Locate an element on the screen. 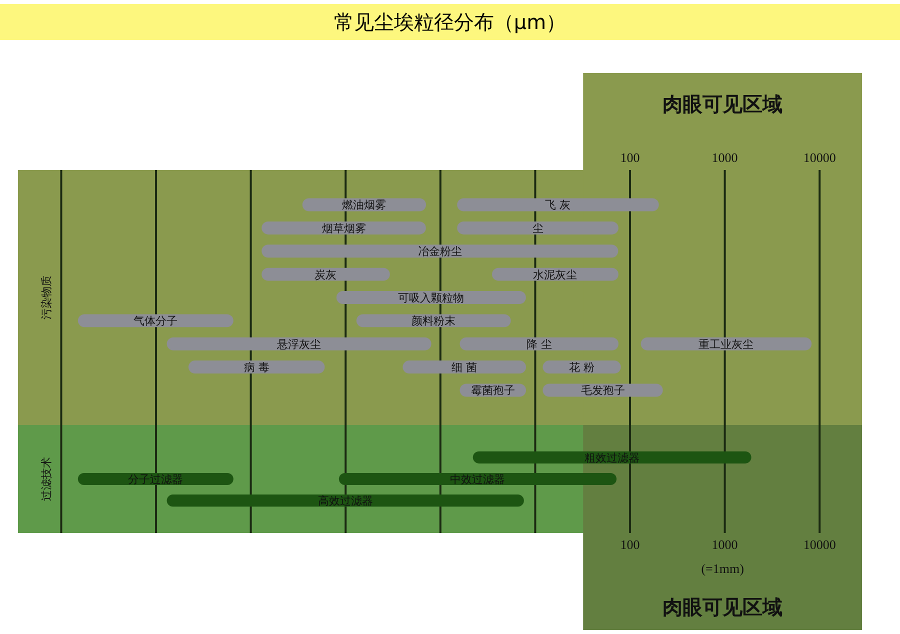 The height and width of the screenshot is (634, 900). series-label: 颜料粉末 is located at coordinates (434, 321).